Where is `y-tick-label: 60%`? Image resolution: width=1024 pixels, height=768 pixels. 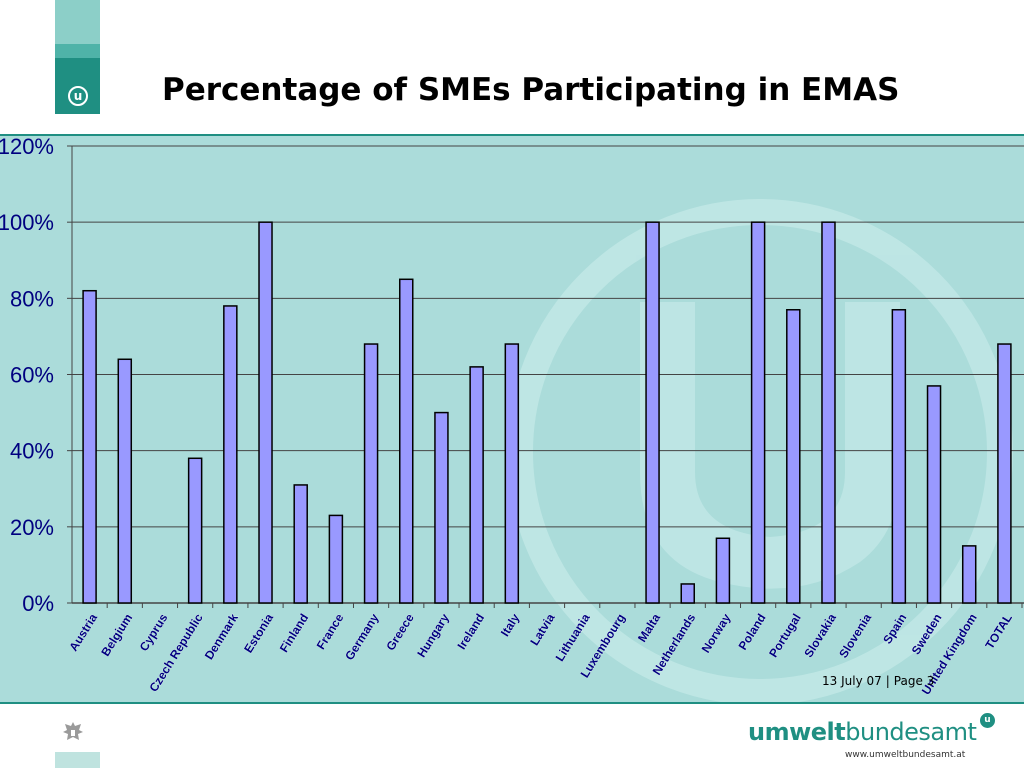 y-tick-label: 60% is located at coordinates (32, 375).